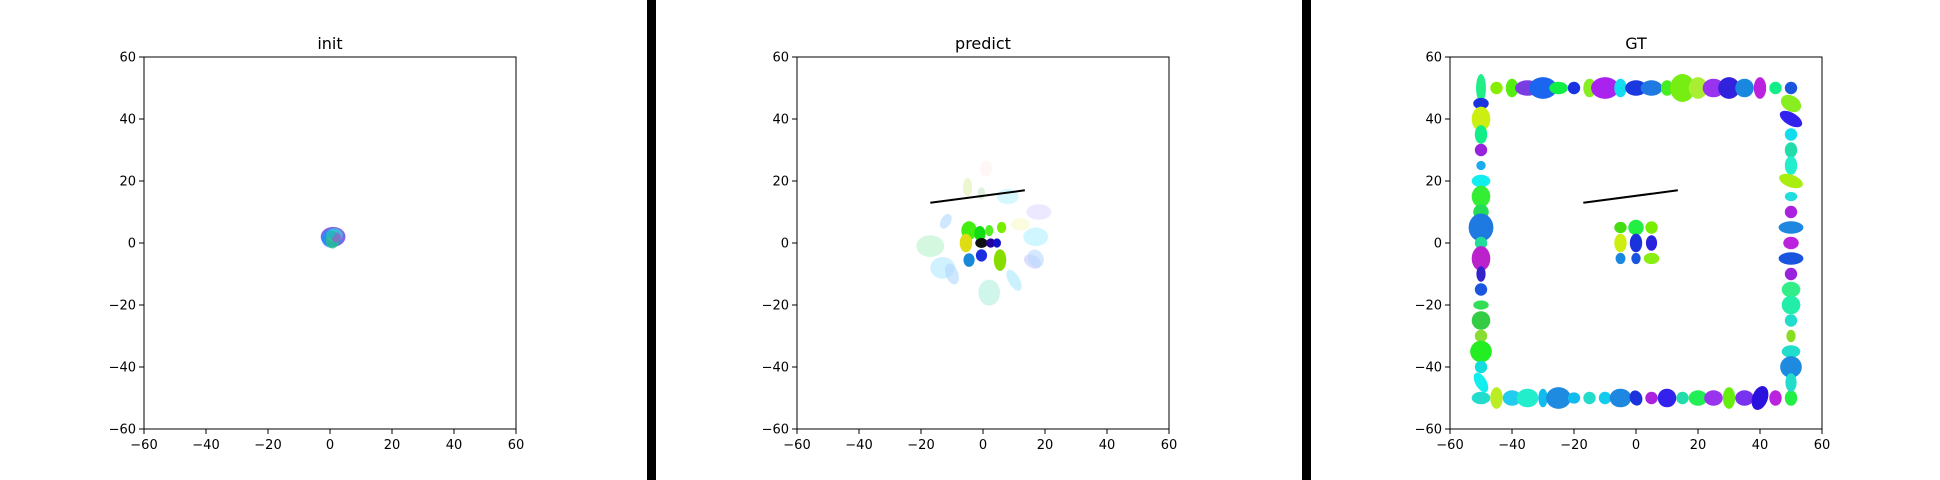 The width and height of the screenshot is (1940, 480). I want to click on x-tick-label: −40, so click(205, 445).